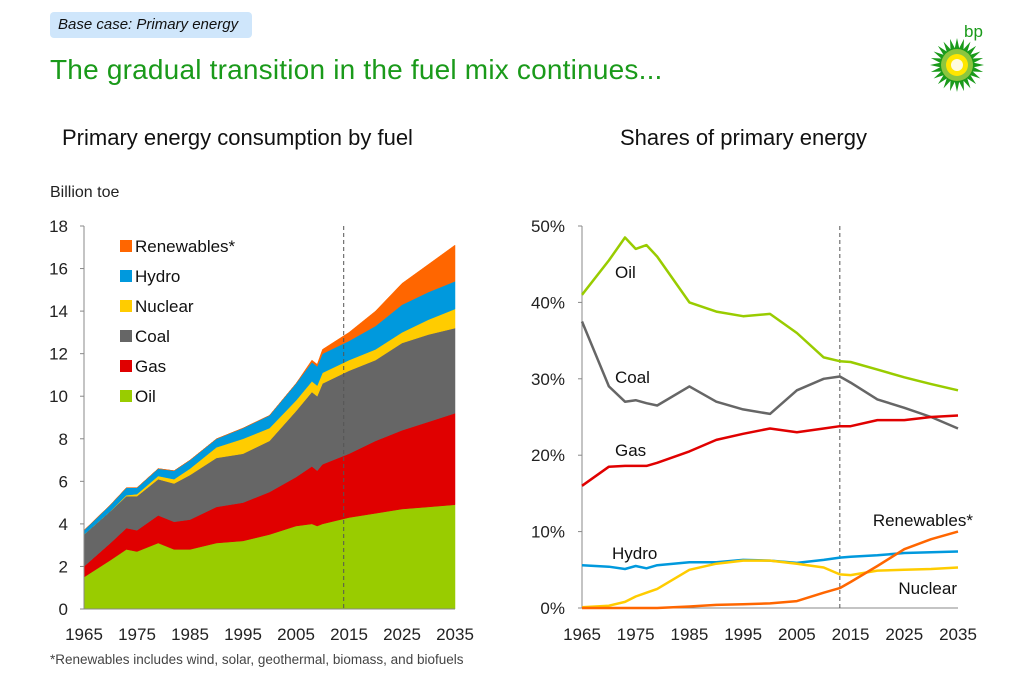  Describe the element at coordinates (548, 532) in the screenshot. I see `right-y-tick-label: 10%` at that location.